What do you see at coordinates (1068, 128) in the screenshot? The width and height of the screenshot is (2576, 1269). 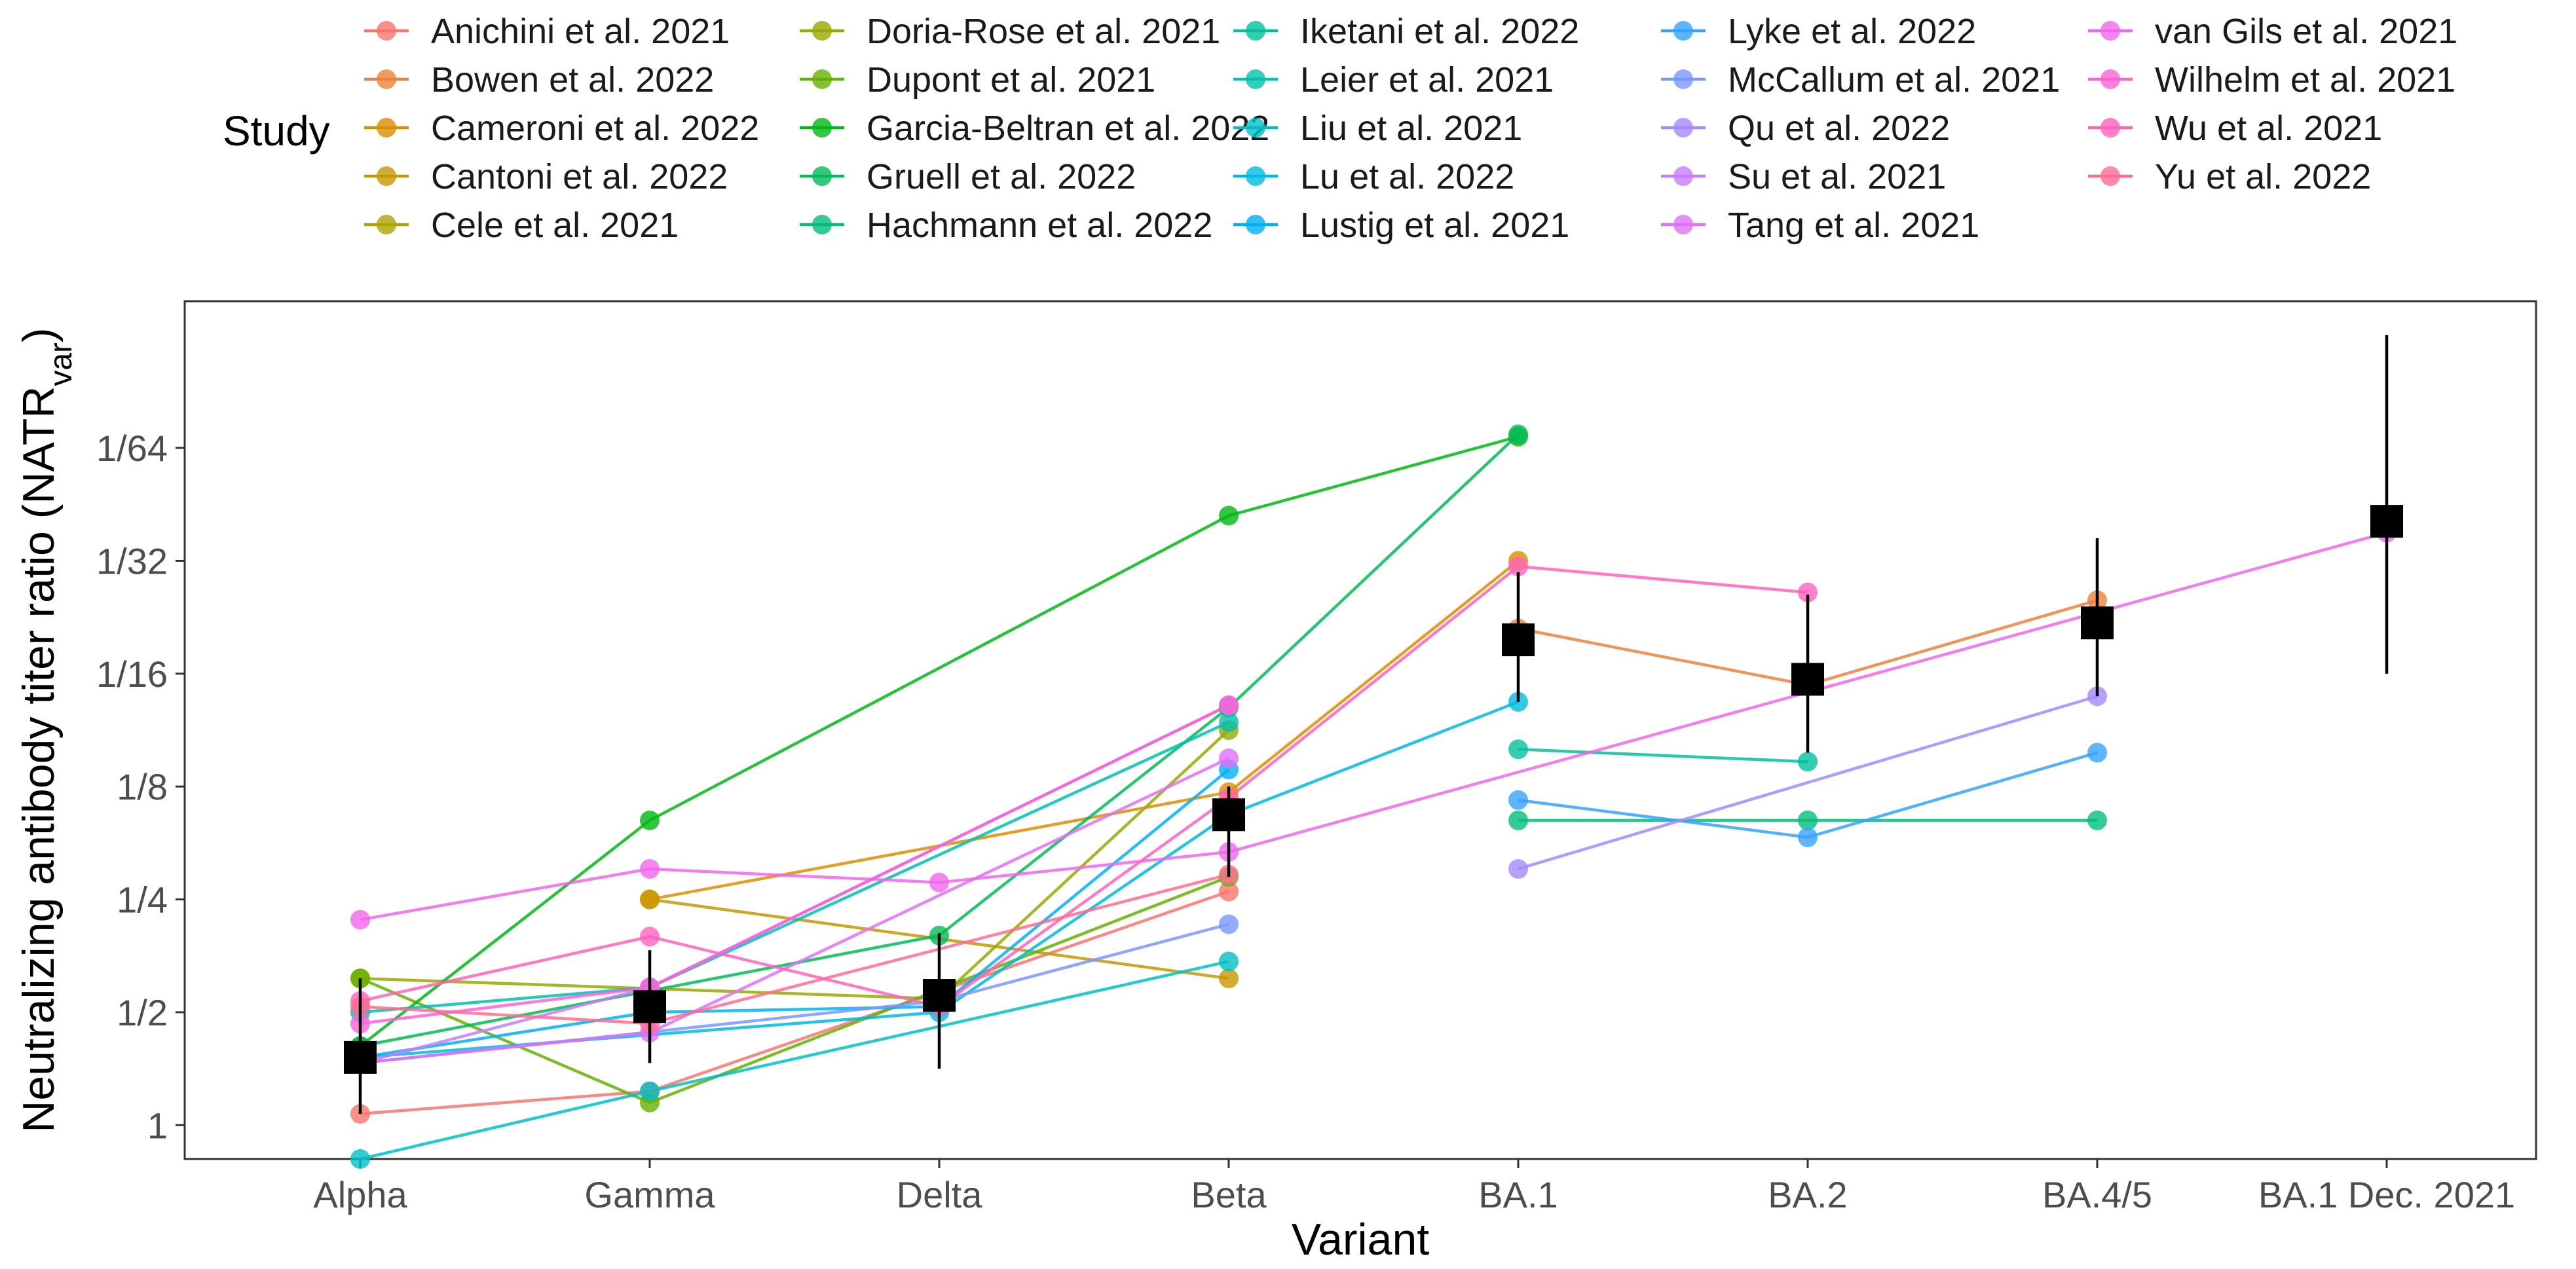 I see `legend-label: Garcia-Beltran et al. 2022` at bounding box center [1068, 128].